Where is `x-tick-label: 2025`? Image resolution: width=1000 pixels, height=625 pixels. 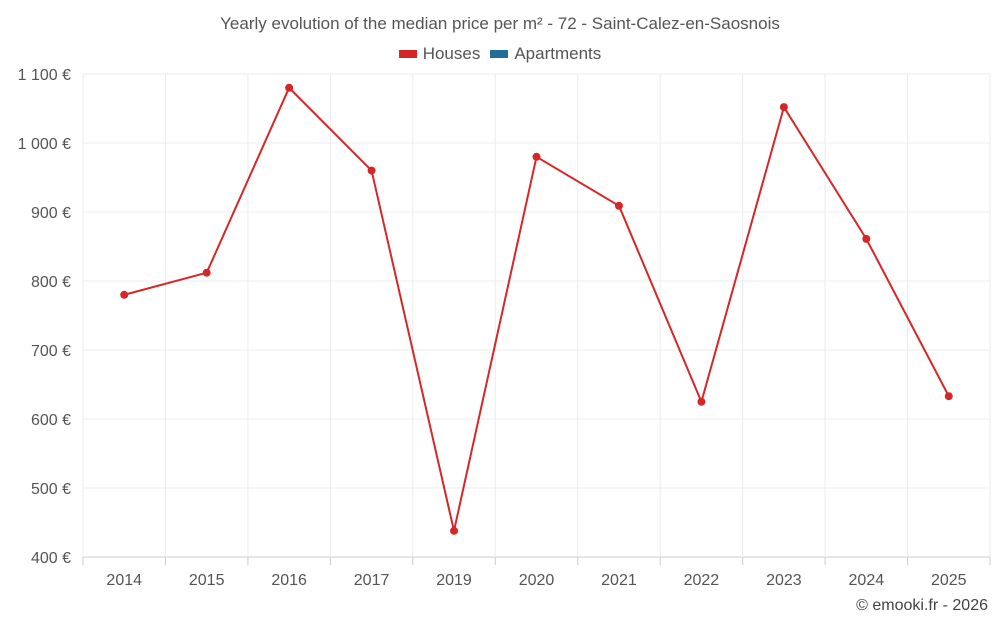
x-tick-label: 2025 is located at coordinates (949, 580).